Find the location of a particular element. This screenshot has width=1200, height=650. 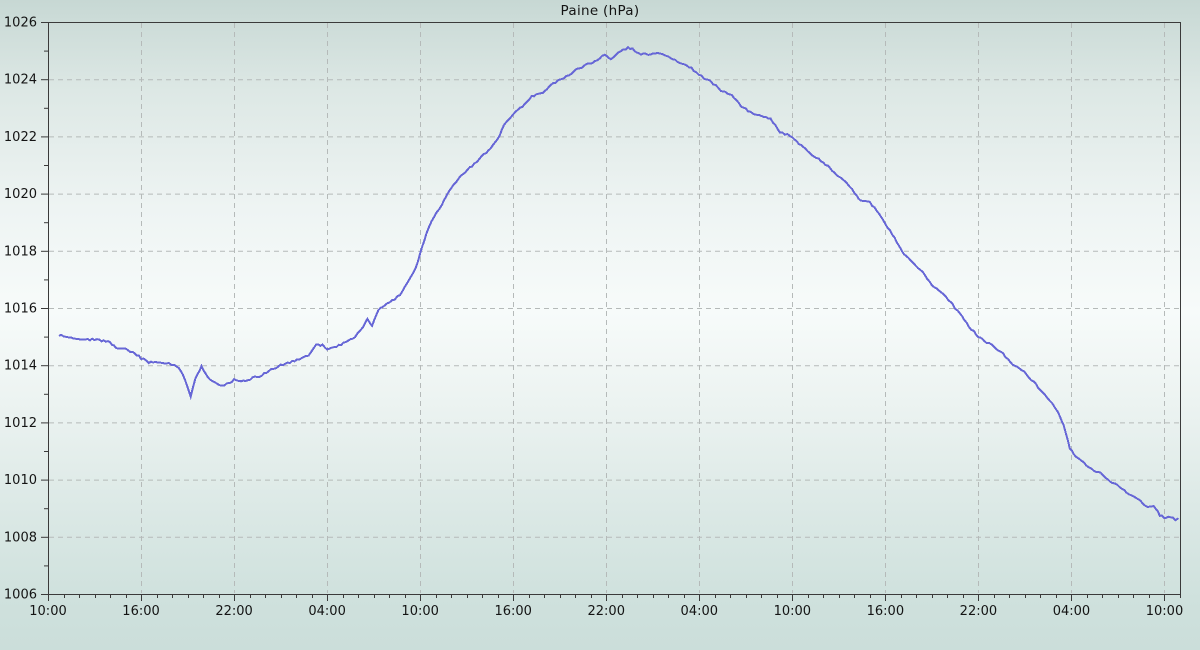

y-tick-label: 1026 is located at coordinates (20, 23).